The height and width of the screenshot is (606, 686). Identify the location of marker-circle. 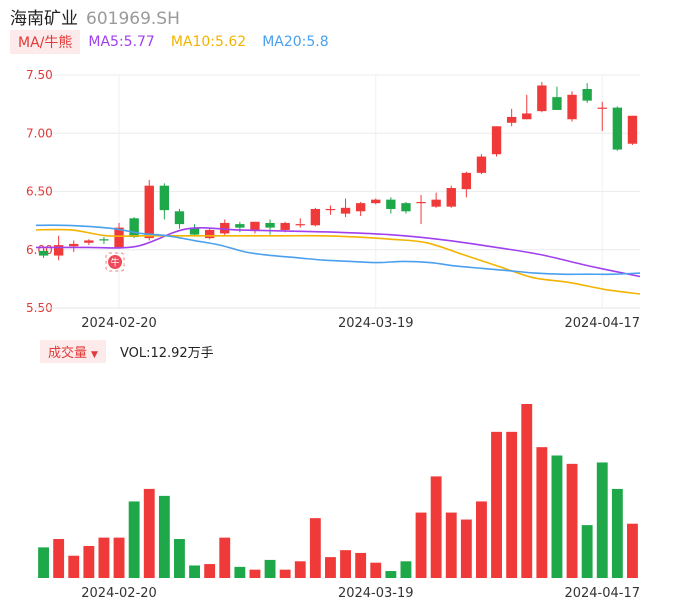
(115, 262).